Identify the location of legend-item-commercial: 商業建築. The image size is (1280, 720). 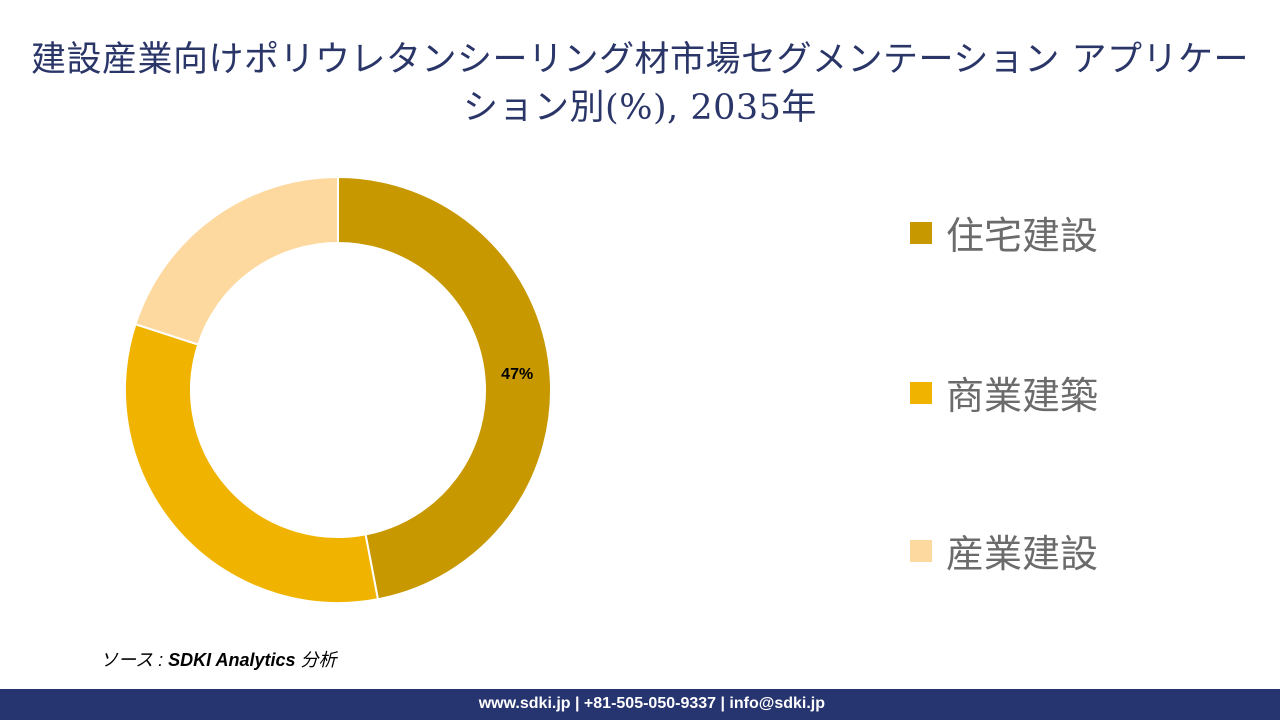
(1004, 392).